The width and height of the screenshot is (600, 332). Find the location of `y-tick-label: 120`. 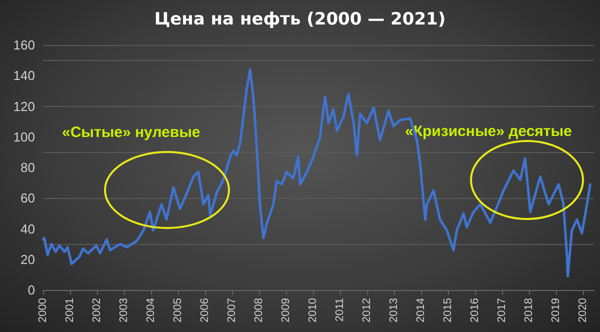

y-tick-label: 120 is located at coordinates (24, 106).